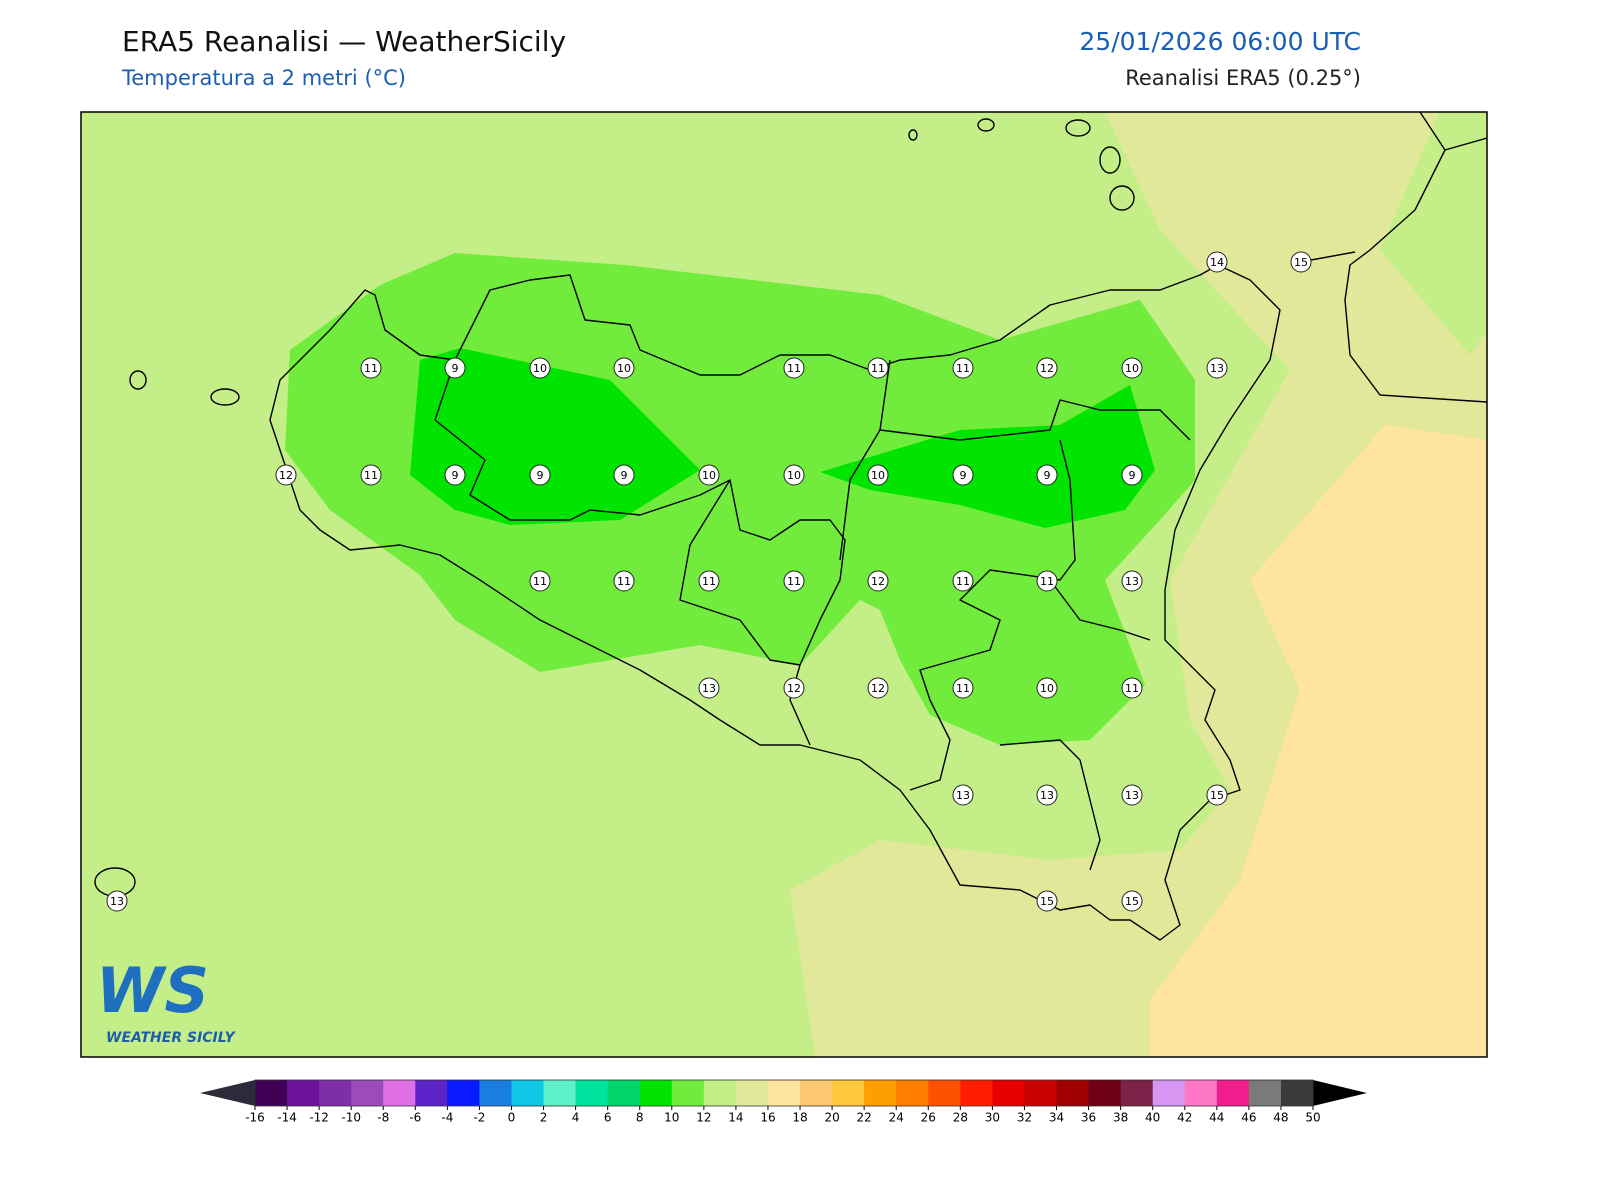  I want to click on colorbar-tick-label: 16, so click(767, 1118).